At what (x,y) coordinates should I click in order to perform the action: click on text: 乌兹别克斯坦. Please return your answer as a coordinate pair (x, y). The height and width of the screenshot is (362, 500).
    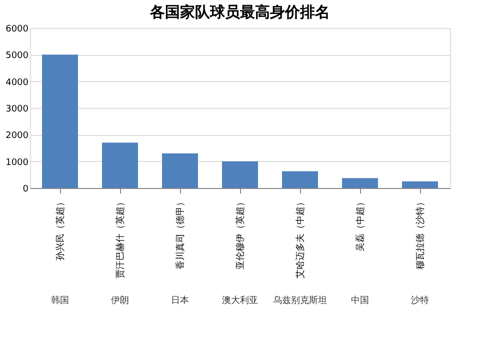
    Looking at the image, I should click on (300, 300).